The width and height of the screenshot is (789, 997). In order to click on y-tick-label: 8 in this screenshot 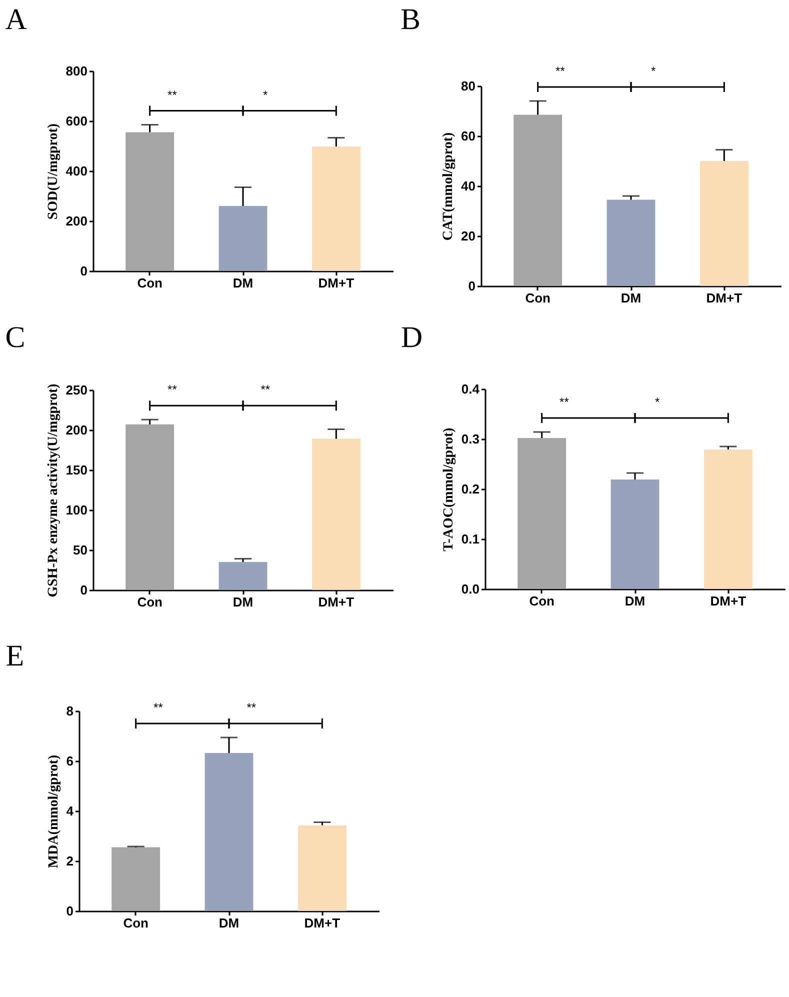, I will do `click(70, 711)`.